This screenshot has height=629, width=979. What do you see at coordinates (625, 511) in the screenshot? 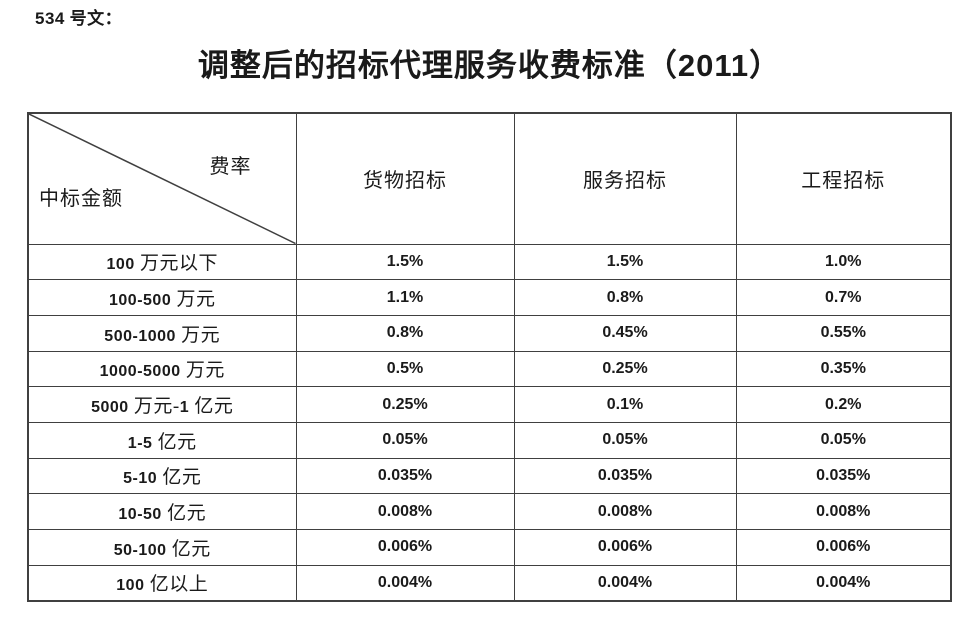
I see `service-rate-cell: 0.008%` at bounding box center [625, 511].